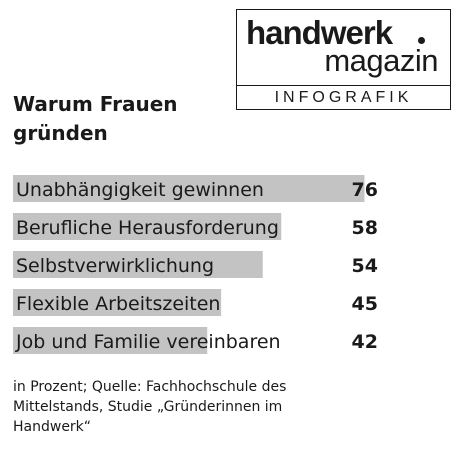  Describe the element at coordinates (381, 60) in the screenshot. I see `logo-sub: magazin` at that location.